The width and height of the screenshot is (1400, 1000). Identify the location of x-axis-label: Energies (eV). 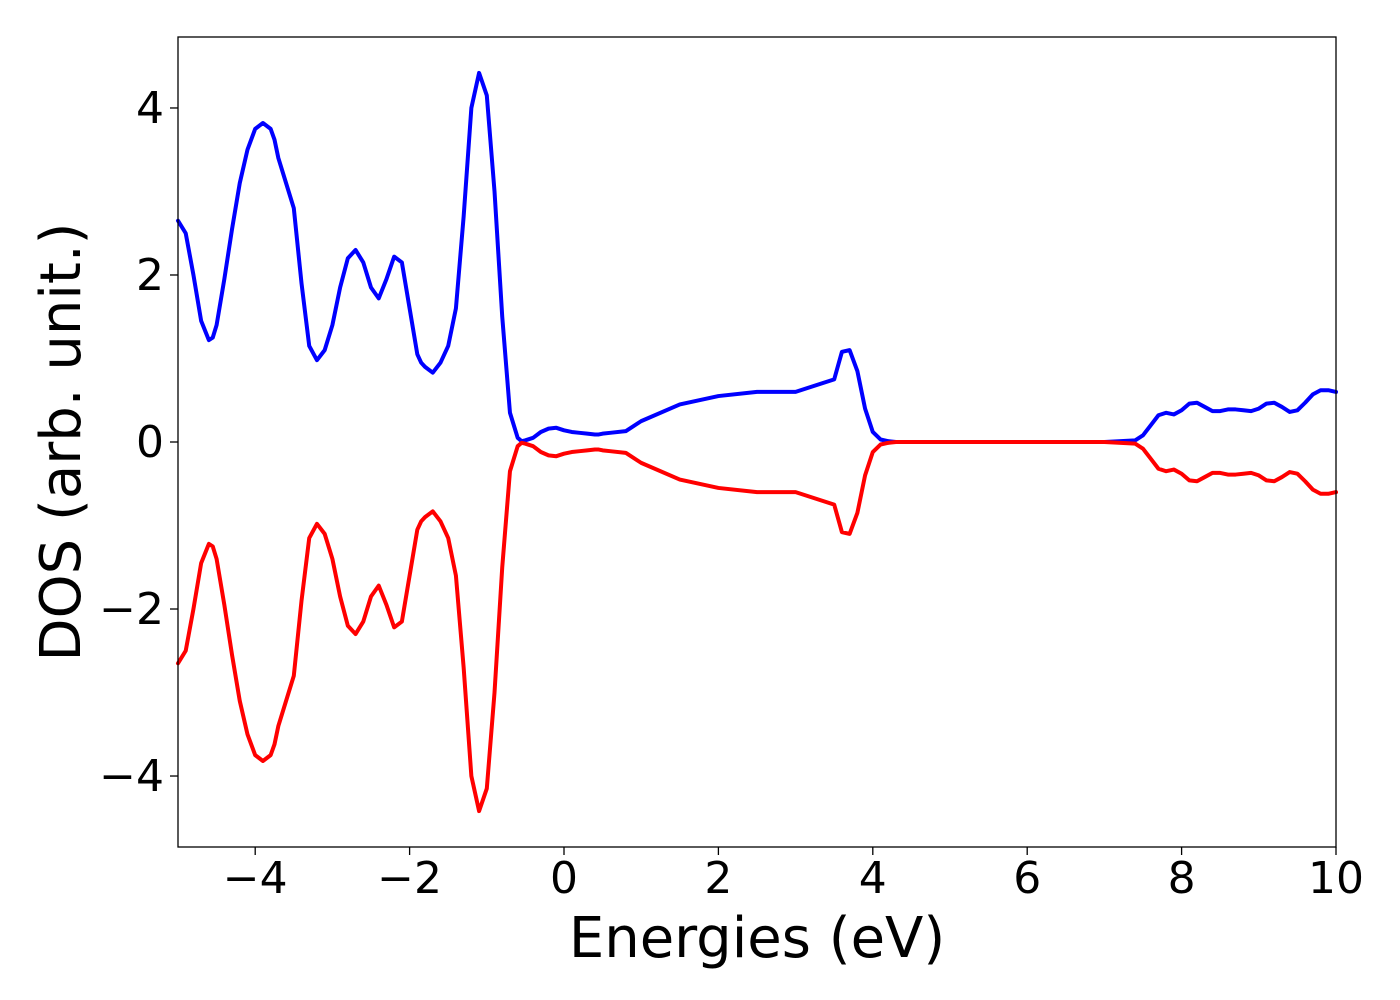
(757, 938).